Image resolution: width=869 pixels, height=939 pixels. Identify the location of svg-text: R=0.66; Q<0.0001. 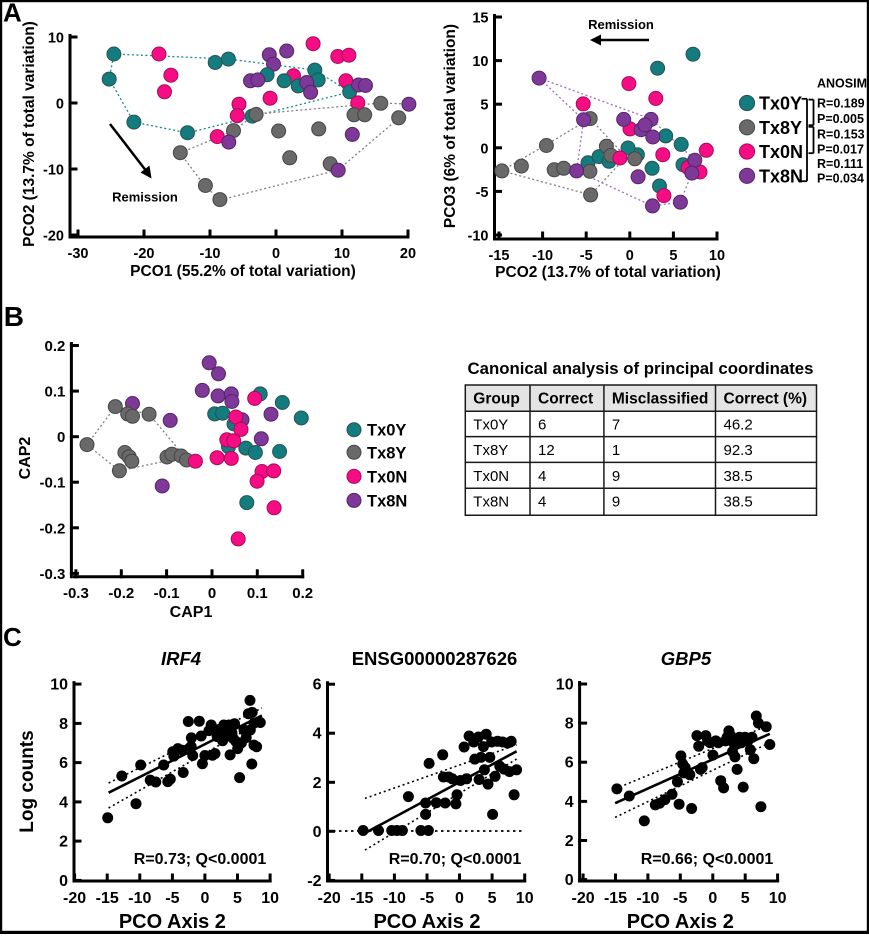
(707, 859).